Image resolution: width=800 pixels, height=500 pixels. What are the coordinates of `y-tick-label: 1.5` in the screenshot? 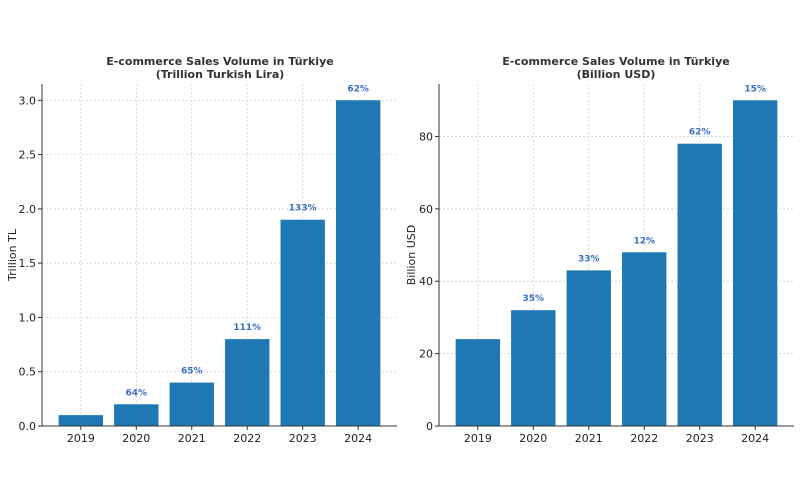 It's located at (28, 263).